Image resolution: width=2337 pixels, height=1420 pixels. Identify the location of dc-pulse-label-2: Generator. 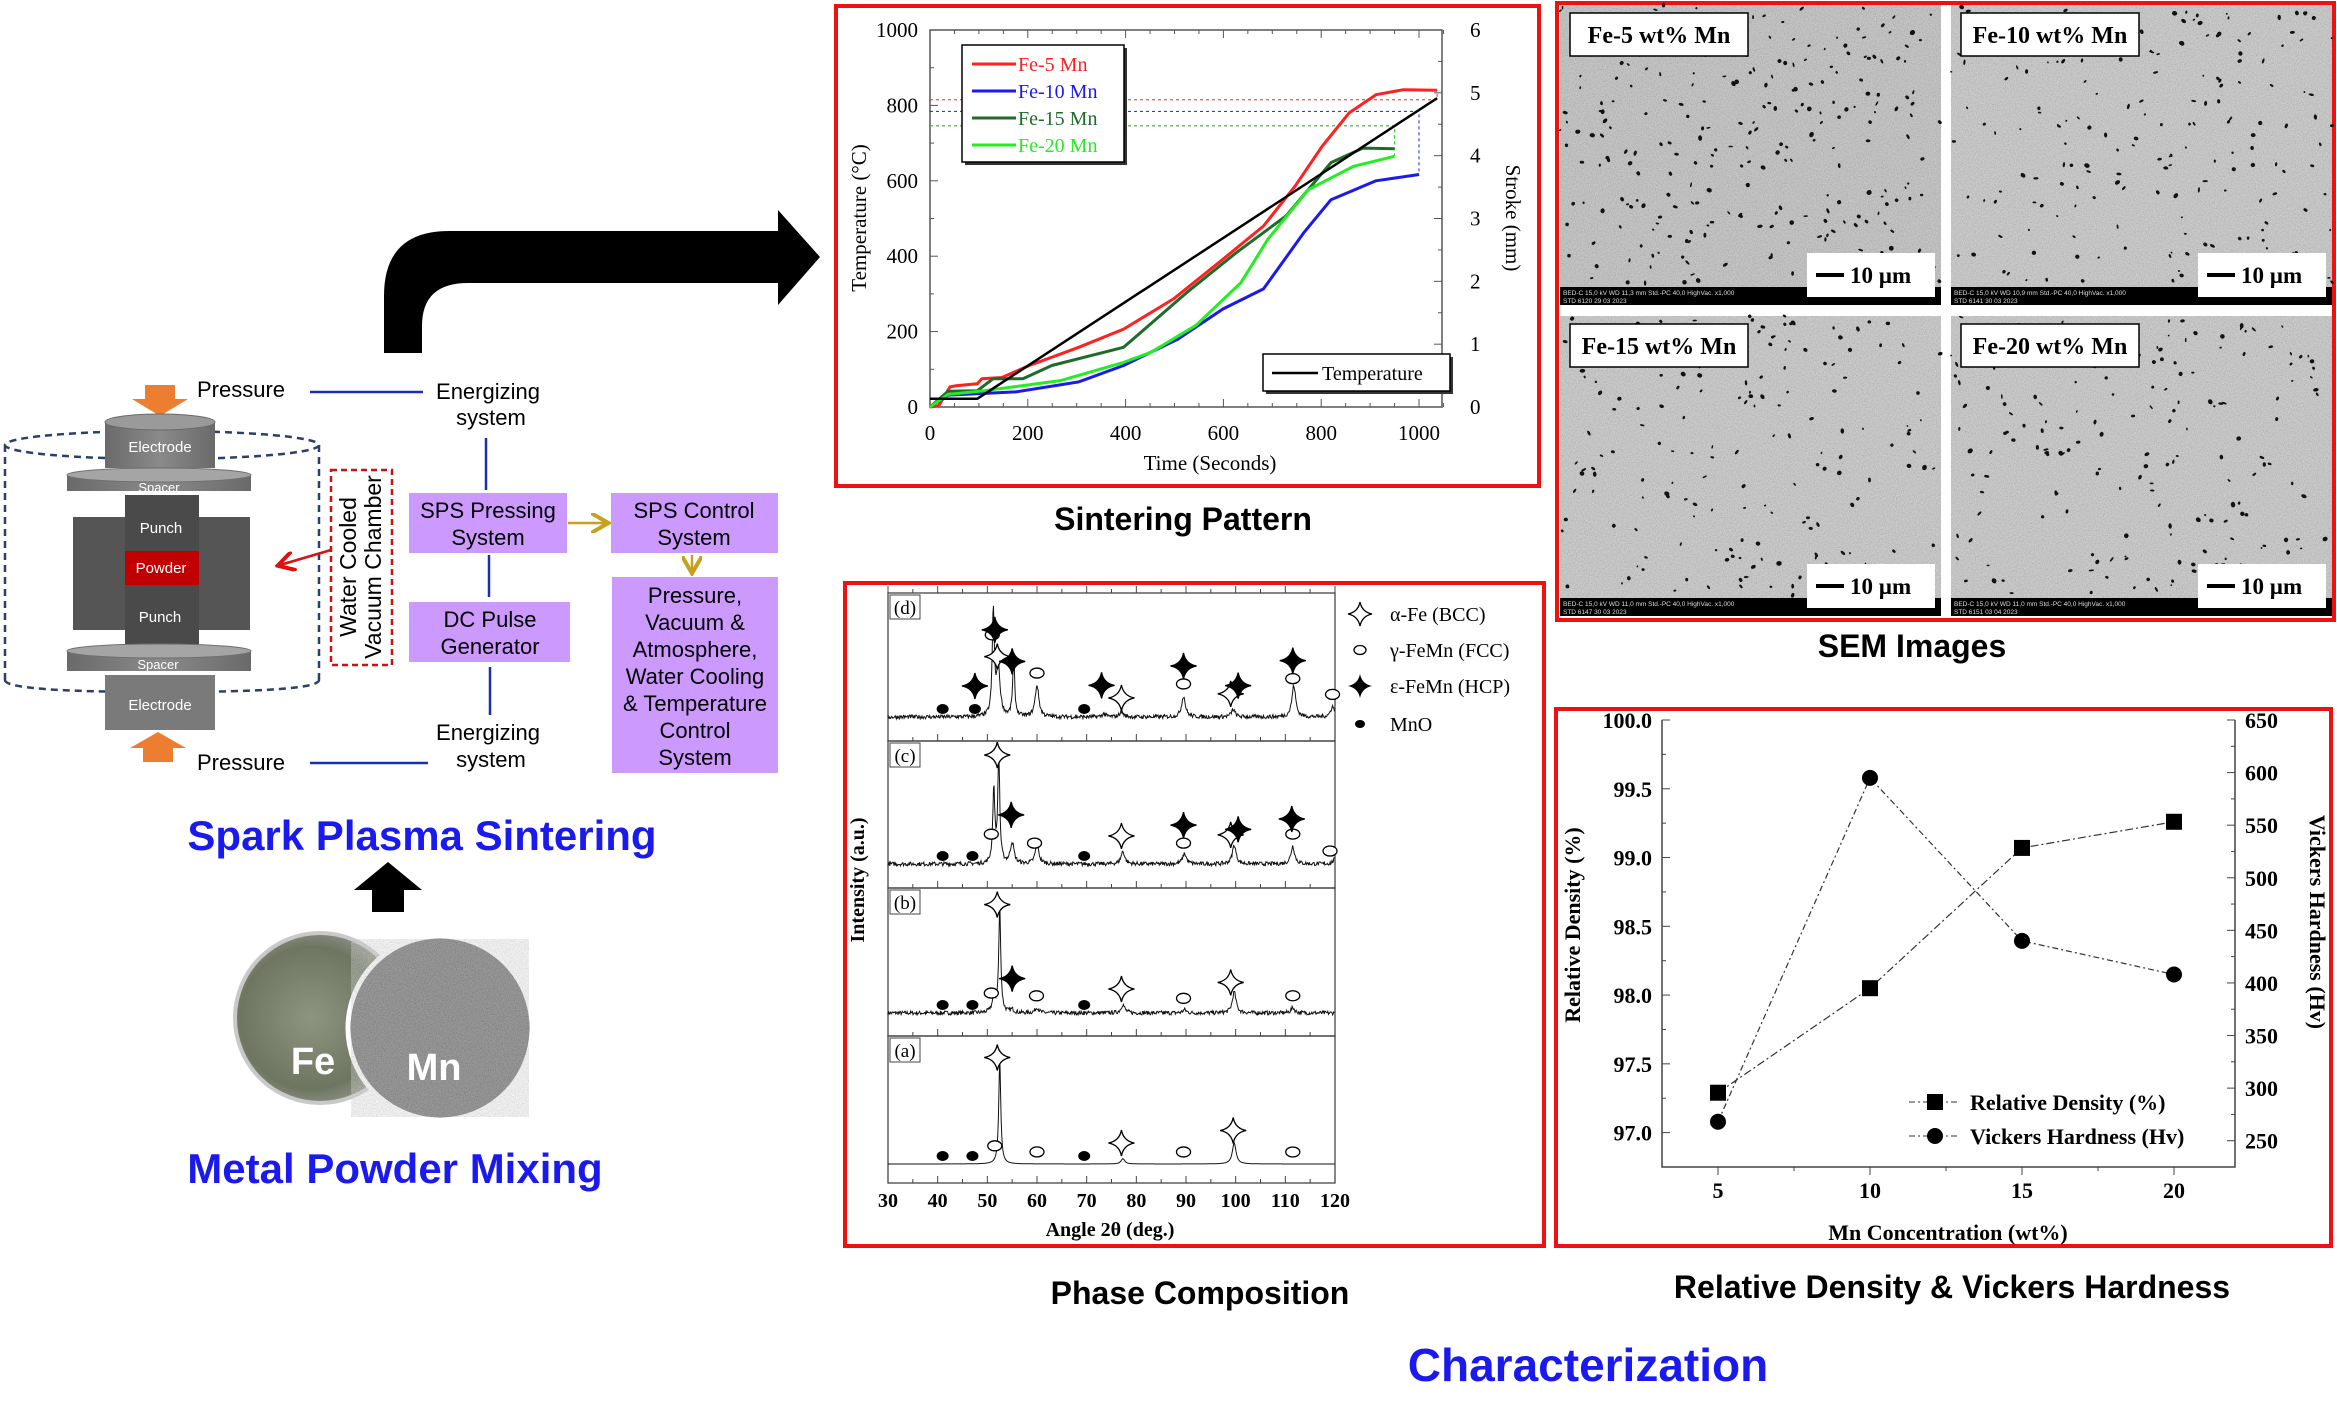
(489, 646).